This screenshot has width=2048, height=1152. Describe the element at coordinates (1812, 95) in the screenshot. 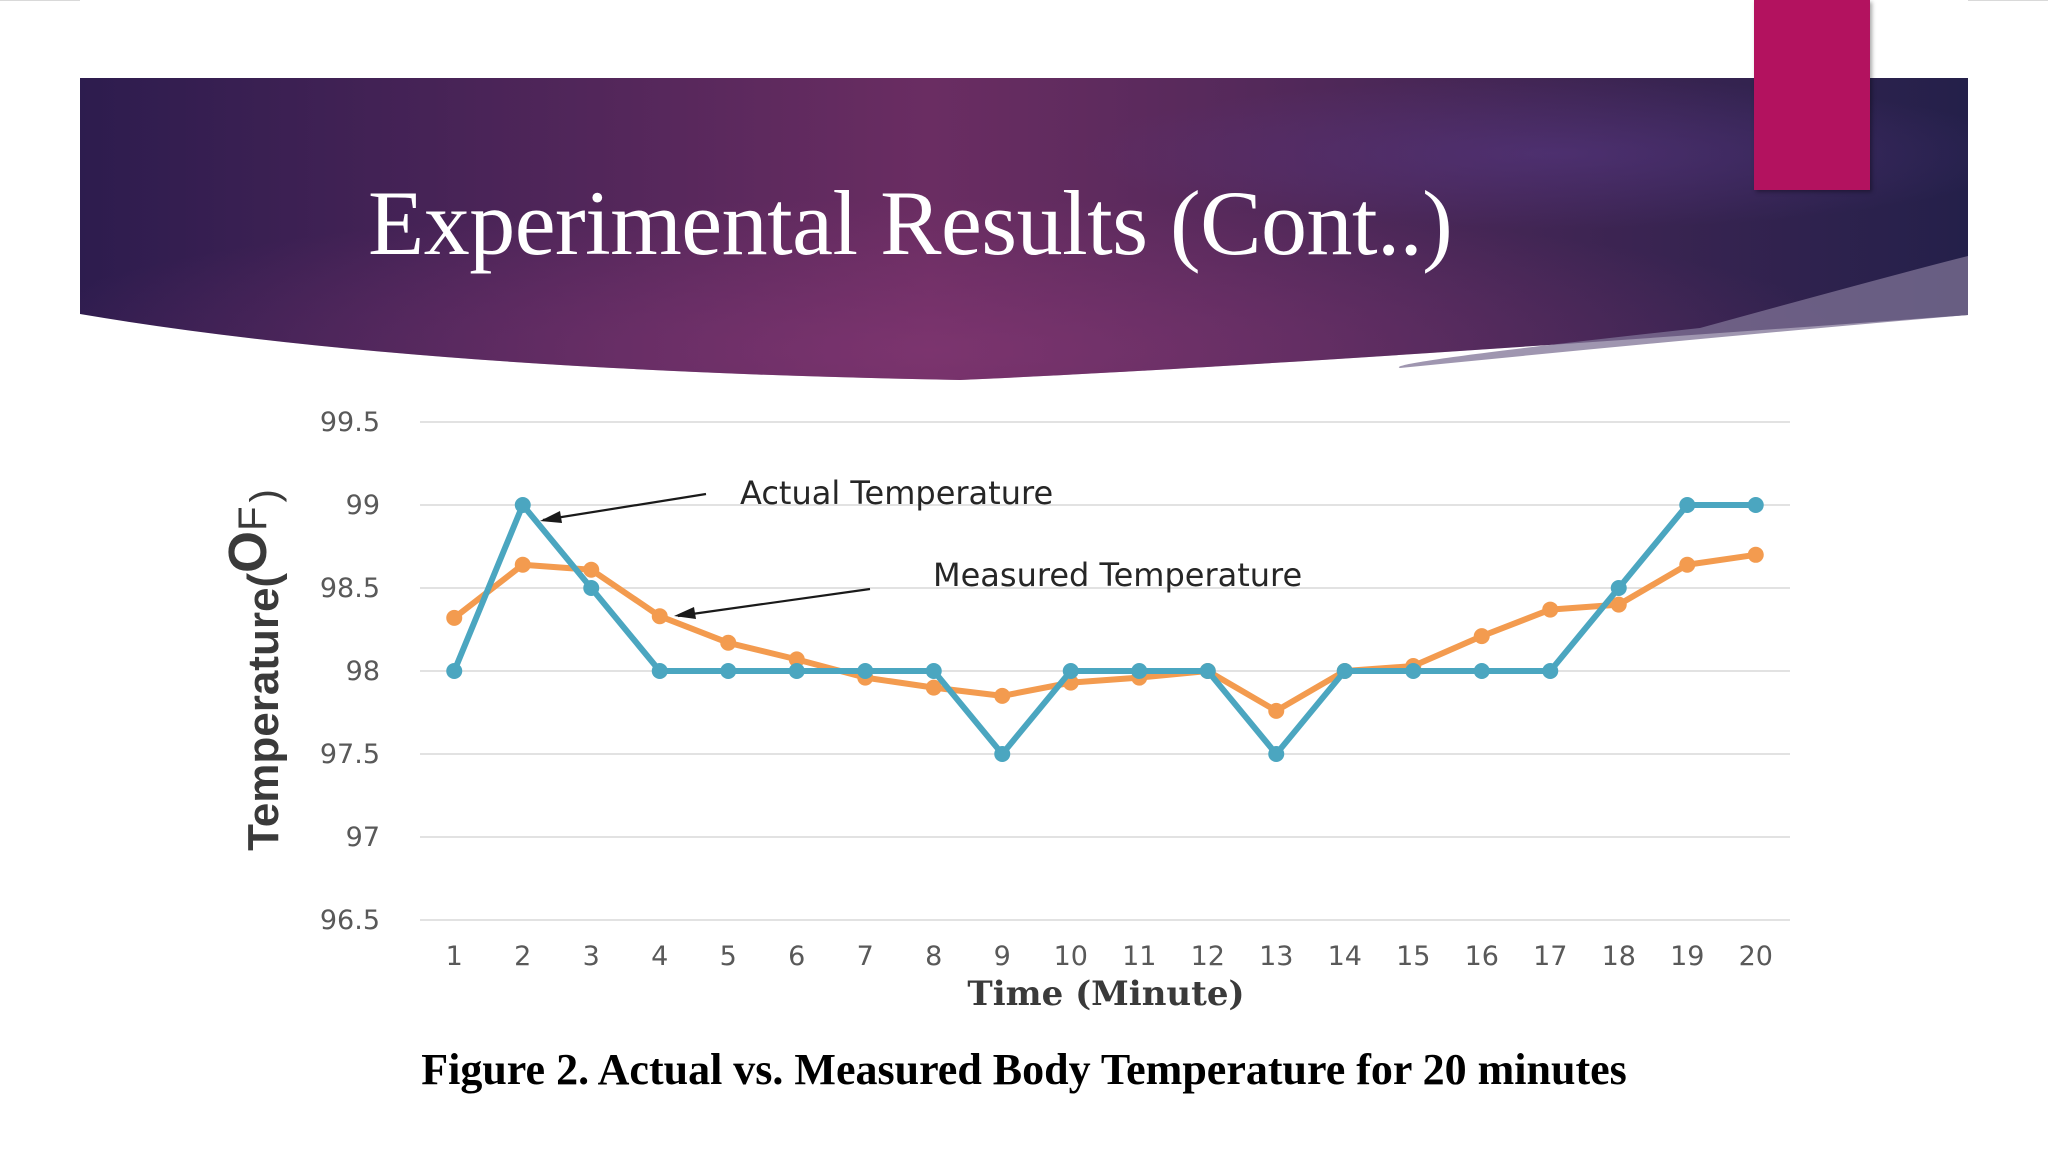

I see `accent-tab` at that location.